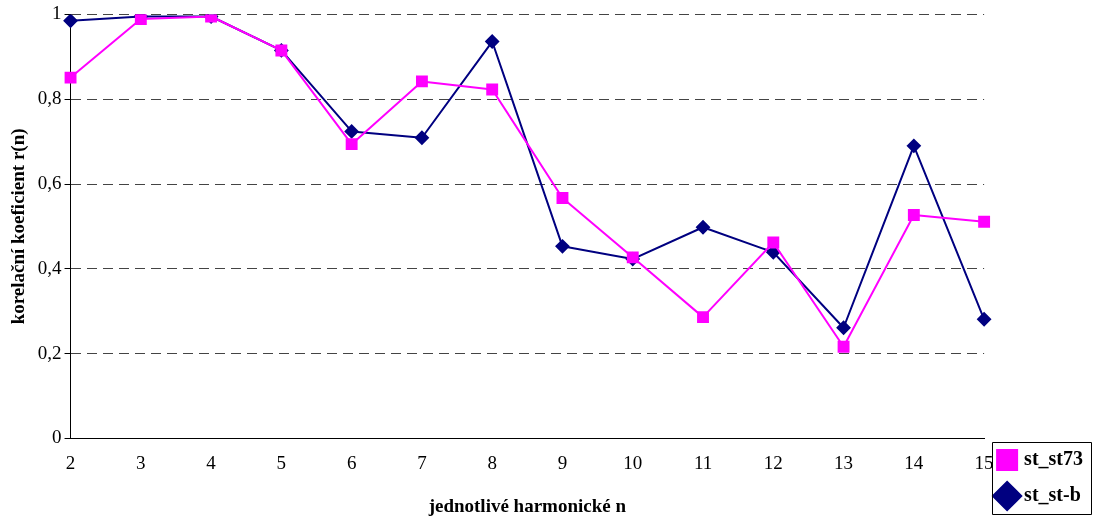  I want to click on x-tick-label: 5, so click(281, 462).